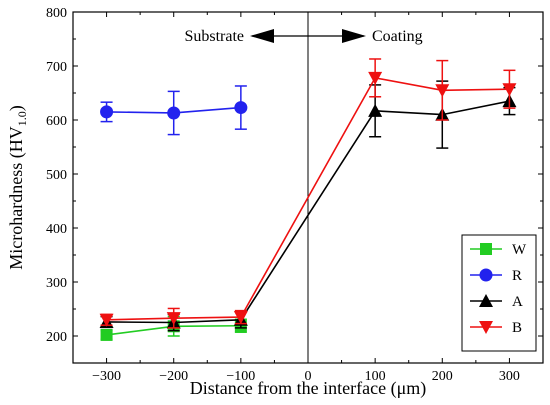  Describe the element at coordinates (308, 376) in the screenshot. I see `x-tick-label: 0` at that location.